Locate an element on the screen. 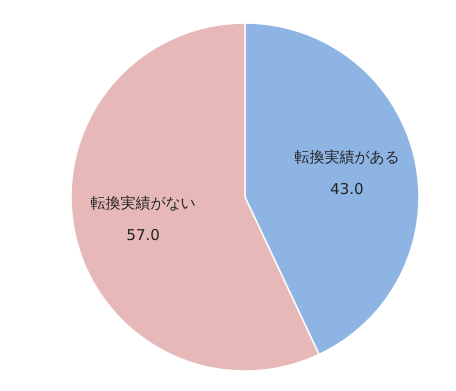  slice-label: 転換実績がある is located at coordinates (347, 157).